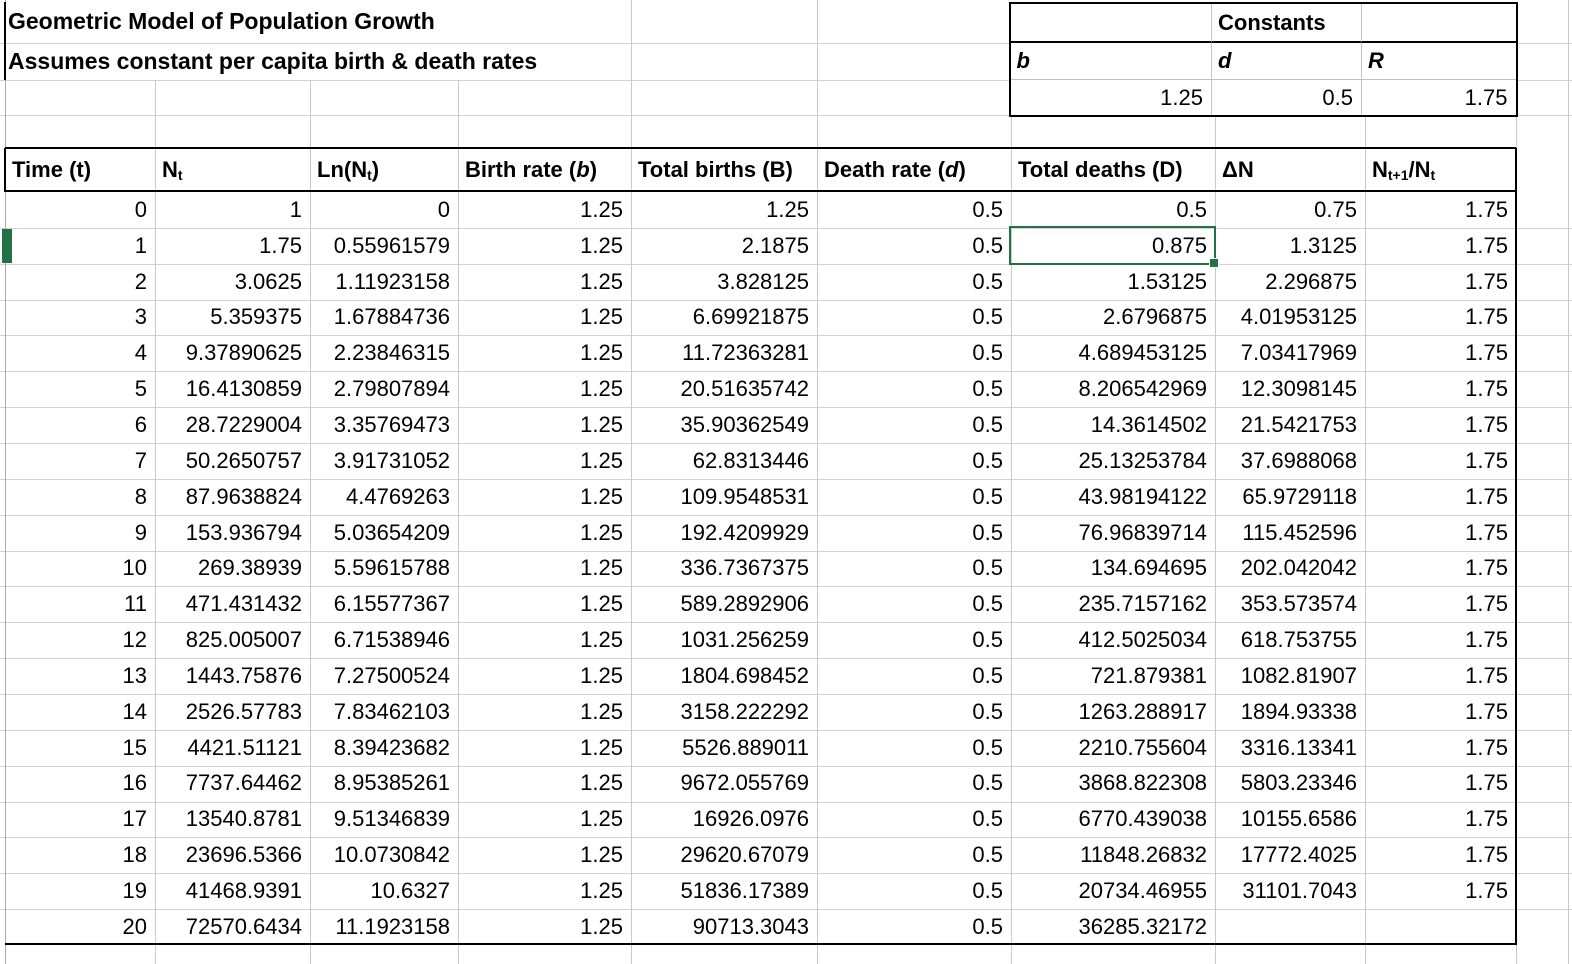 This screenshot has width=1572, height=964. I want to click on cell: 11.72363281, so click(745, 353).